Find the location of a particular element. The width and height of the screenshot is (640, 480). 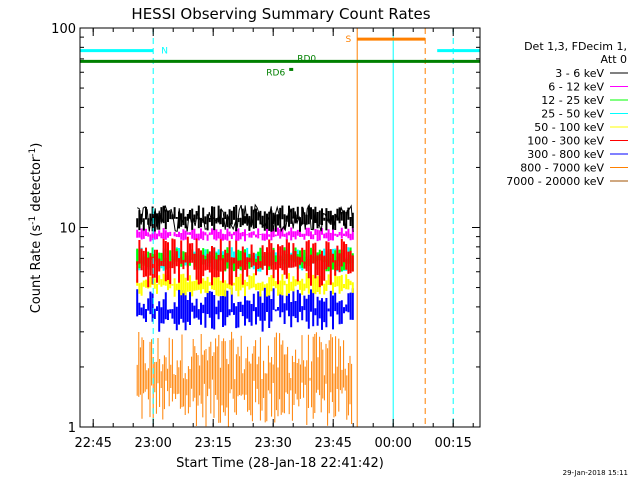

legend-label-2: 12 - 25 keV is located at coordinates (572, 100).